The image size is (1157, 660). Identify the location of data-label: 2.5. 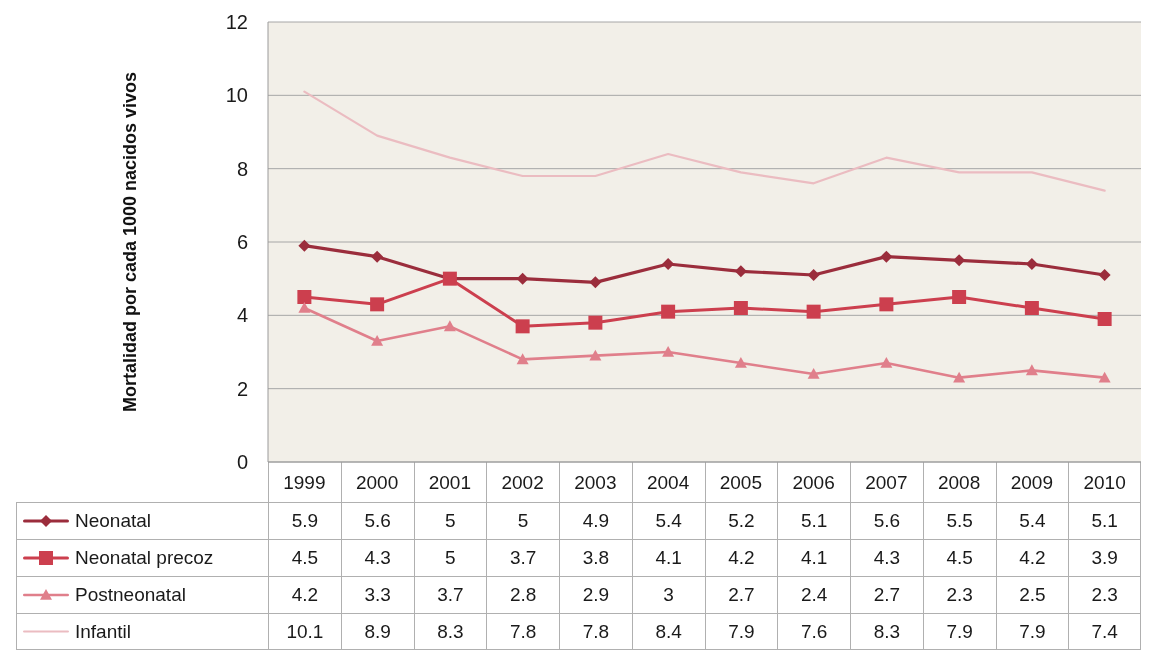
(1032, 595).